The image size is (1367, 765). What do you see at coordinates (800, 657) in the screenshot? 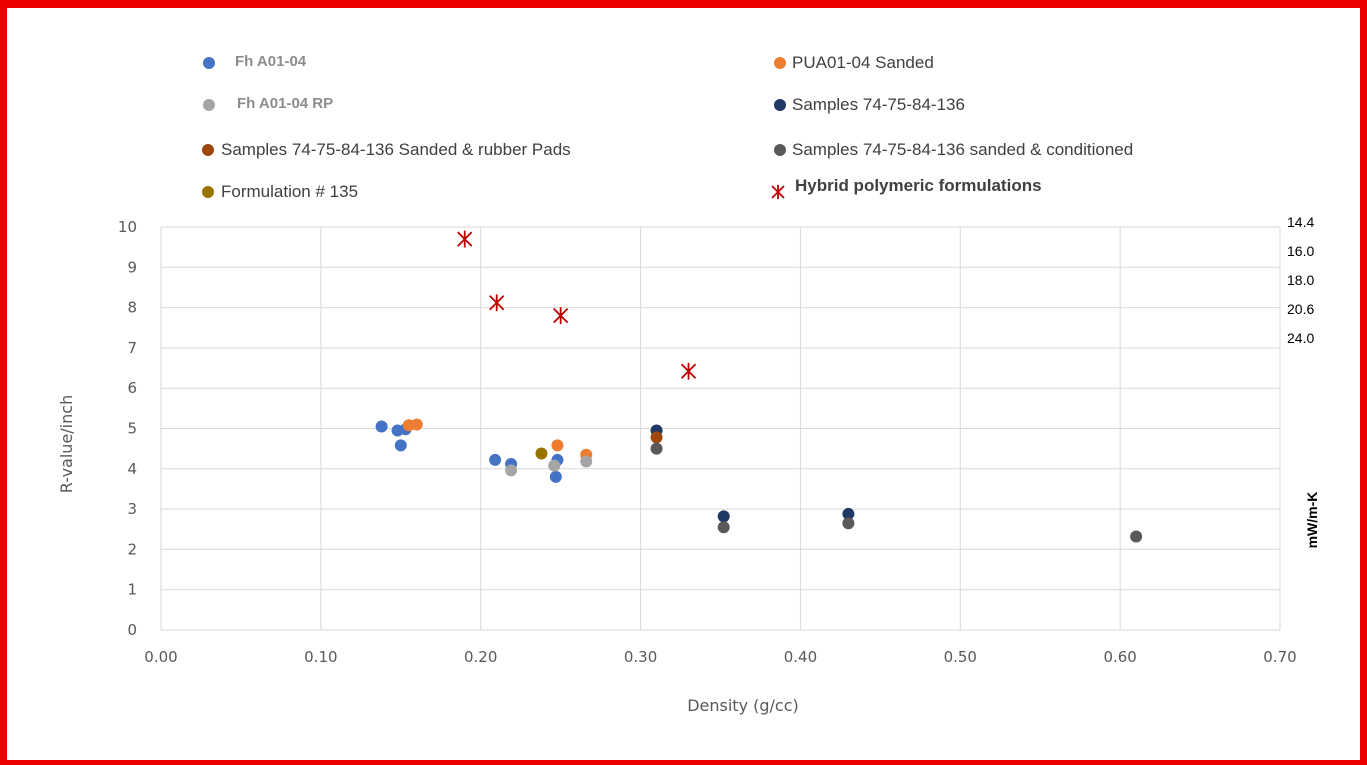
I see `x-tick-label: 0.40` at bounding box center [800, 657].